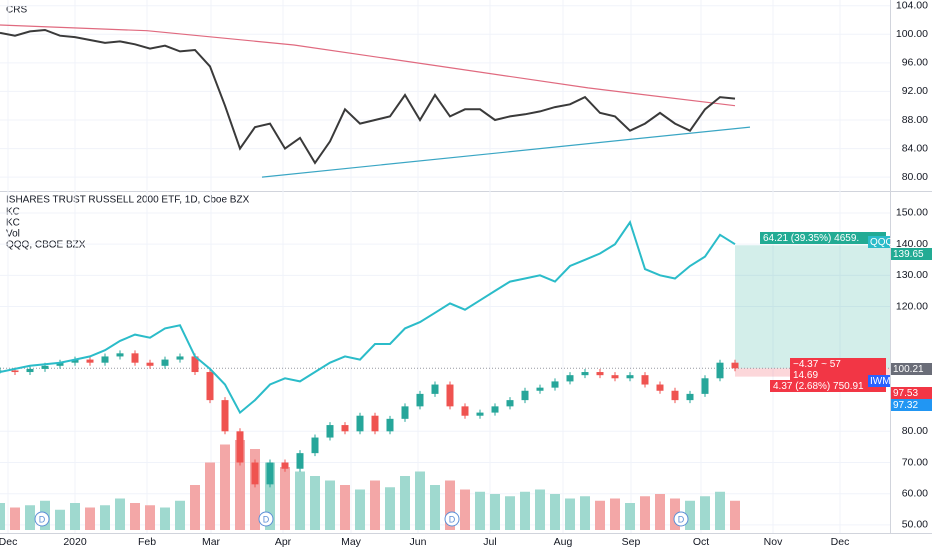  What do you see at coordinates (818, 386) in the screenshot?
I see `annotation: 4.37 (2.68%) 750.91` at bounding box center [818, 386].